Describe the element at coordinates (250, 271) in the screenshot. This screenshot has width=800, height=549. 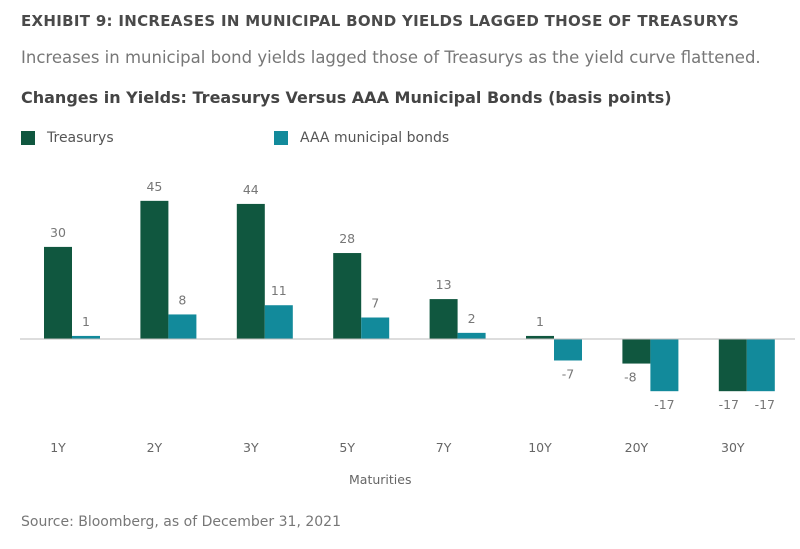
I see `bar-treasurys-3Y` at that location.